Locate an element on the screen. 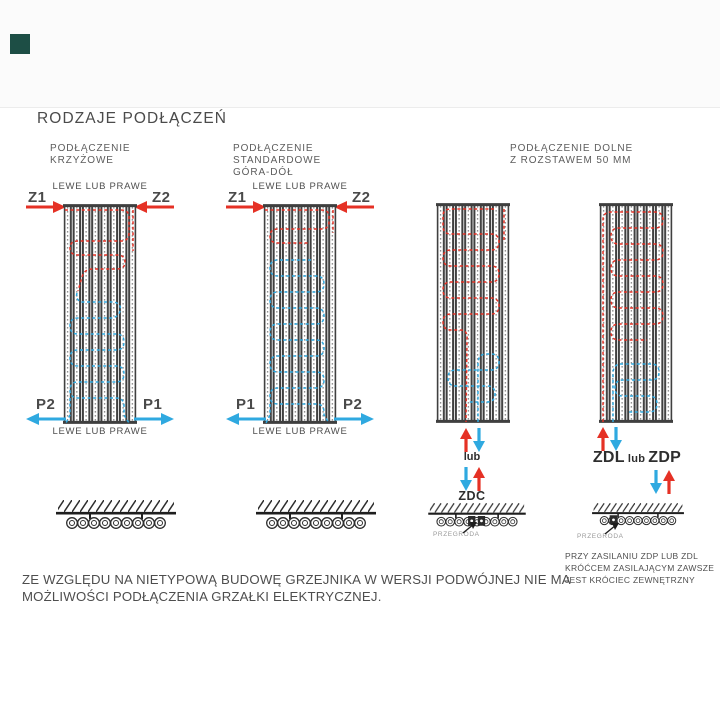 The width and height of the screenshot is (720, 720). zdl-zdp-note-line: KRÓĆCEM ZASILAJĄCYM ZAWSZE is located at coordinates (640, 568).